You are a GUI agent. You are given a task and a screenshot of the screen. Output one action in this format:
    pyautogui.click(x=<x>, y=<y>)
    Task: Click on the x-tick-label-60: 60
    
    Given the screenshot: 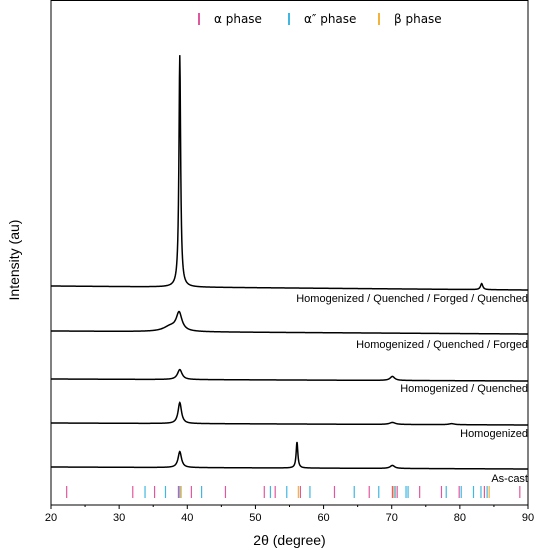 What is the action you would take?
    pyautogui.click(x=323, y=518)
    